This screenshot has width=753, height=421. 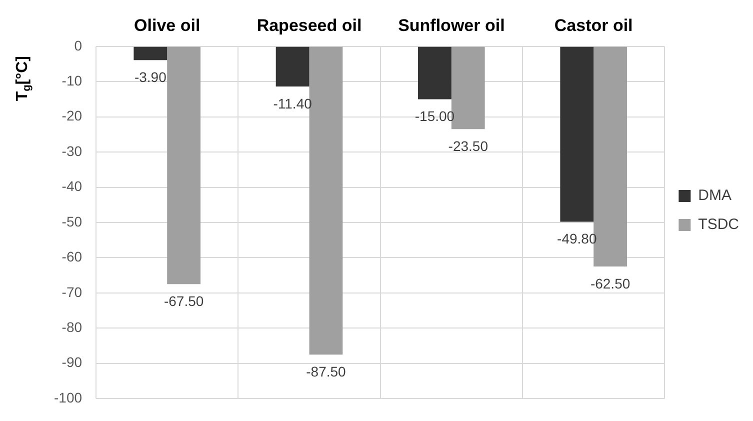 What do you see at coordinates (78, 45) in the screenshot?
I see `y-tick-label: 0` at bounding box center [78, 45].